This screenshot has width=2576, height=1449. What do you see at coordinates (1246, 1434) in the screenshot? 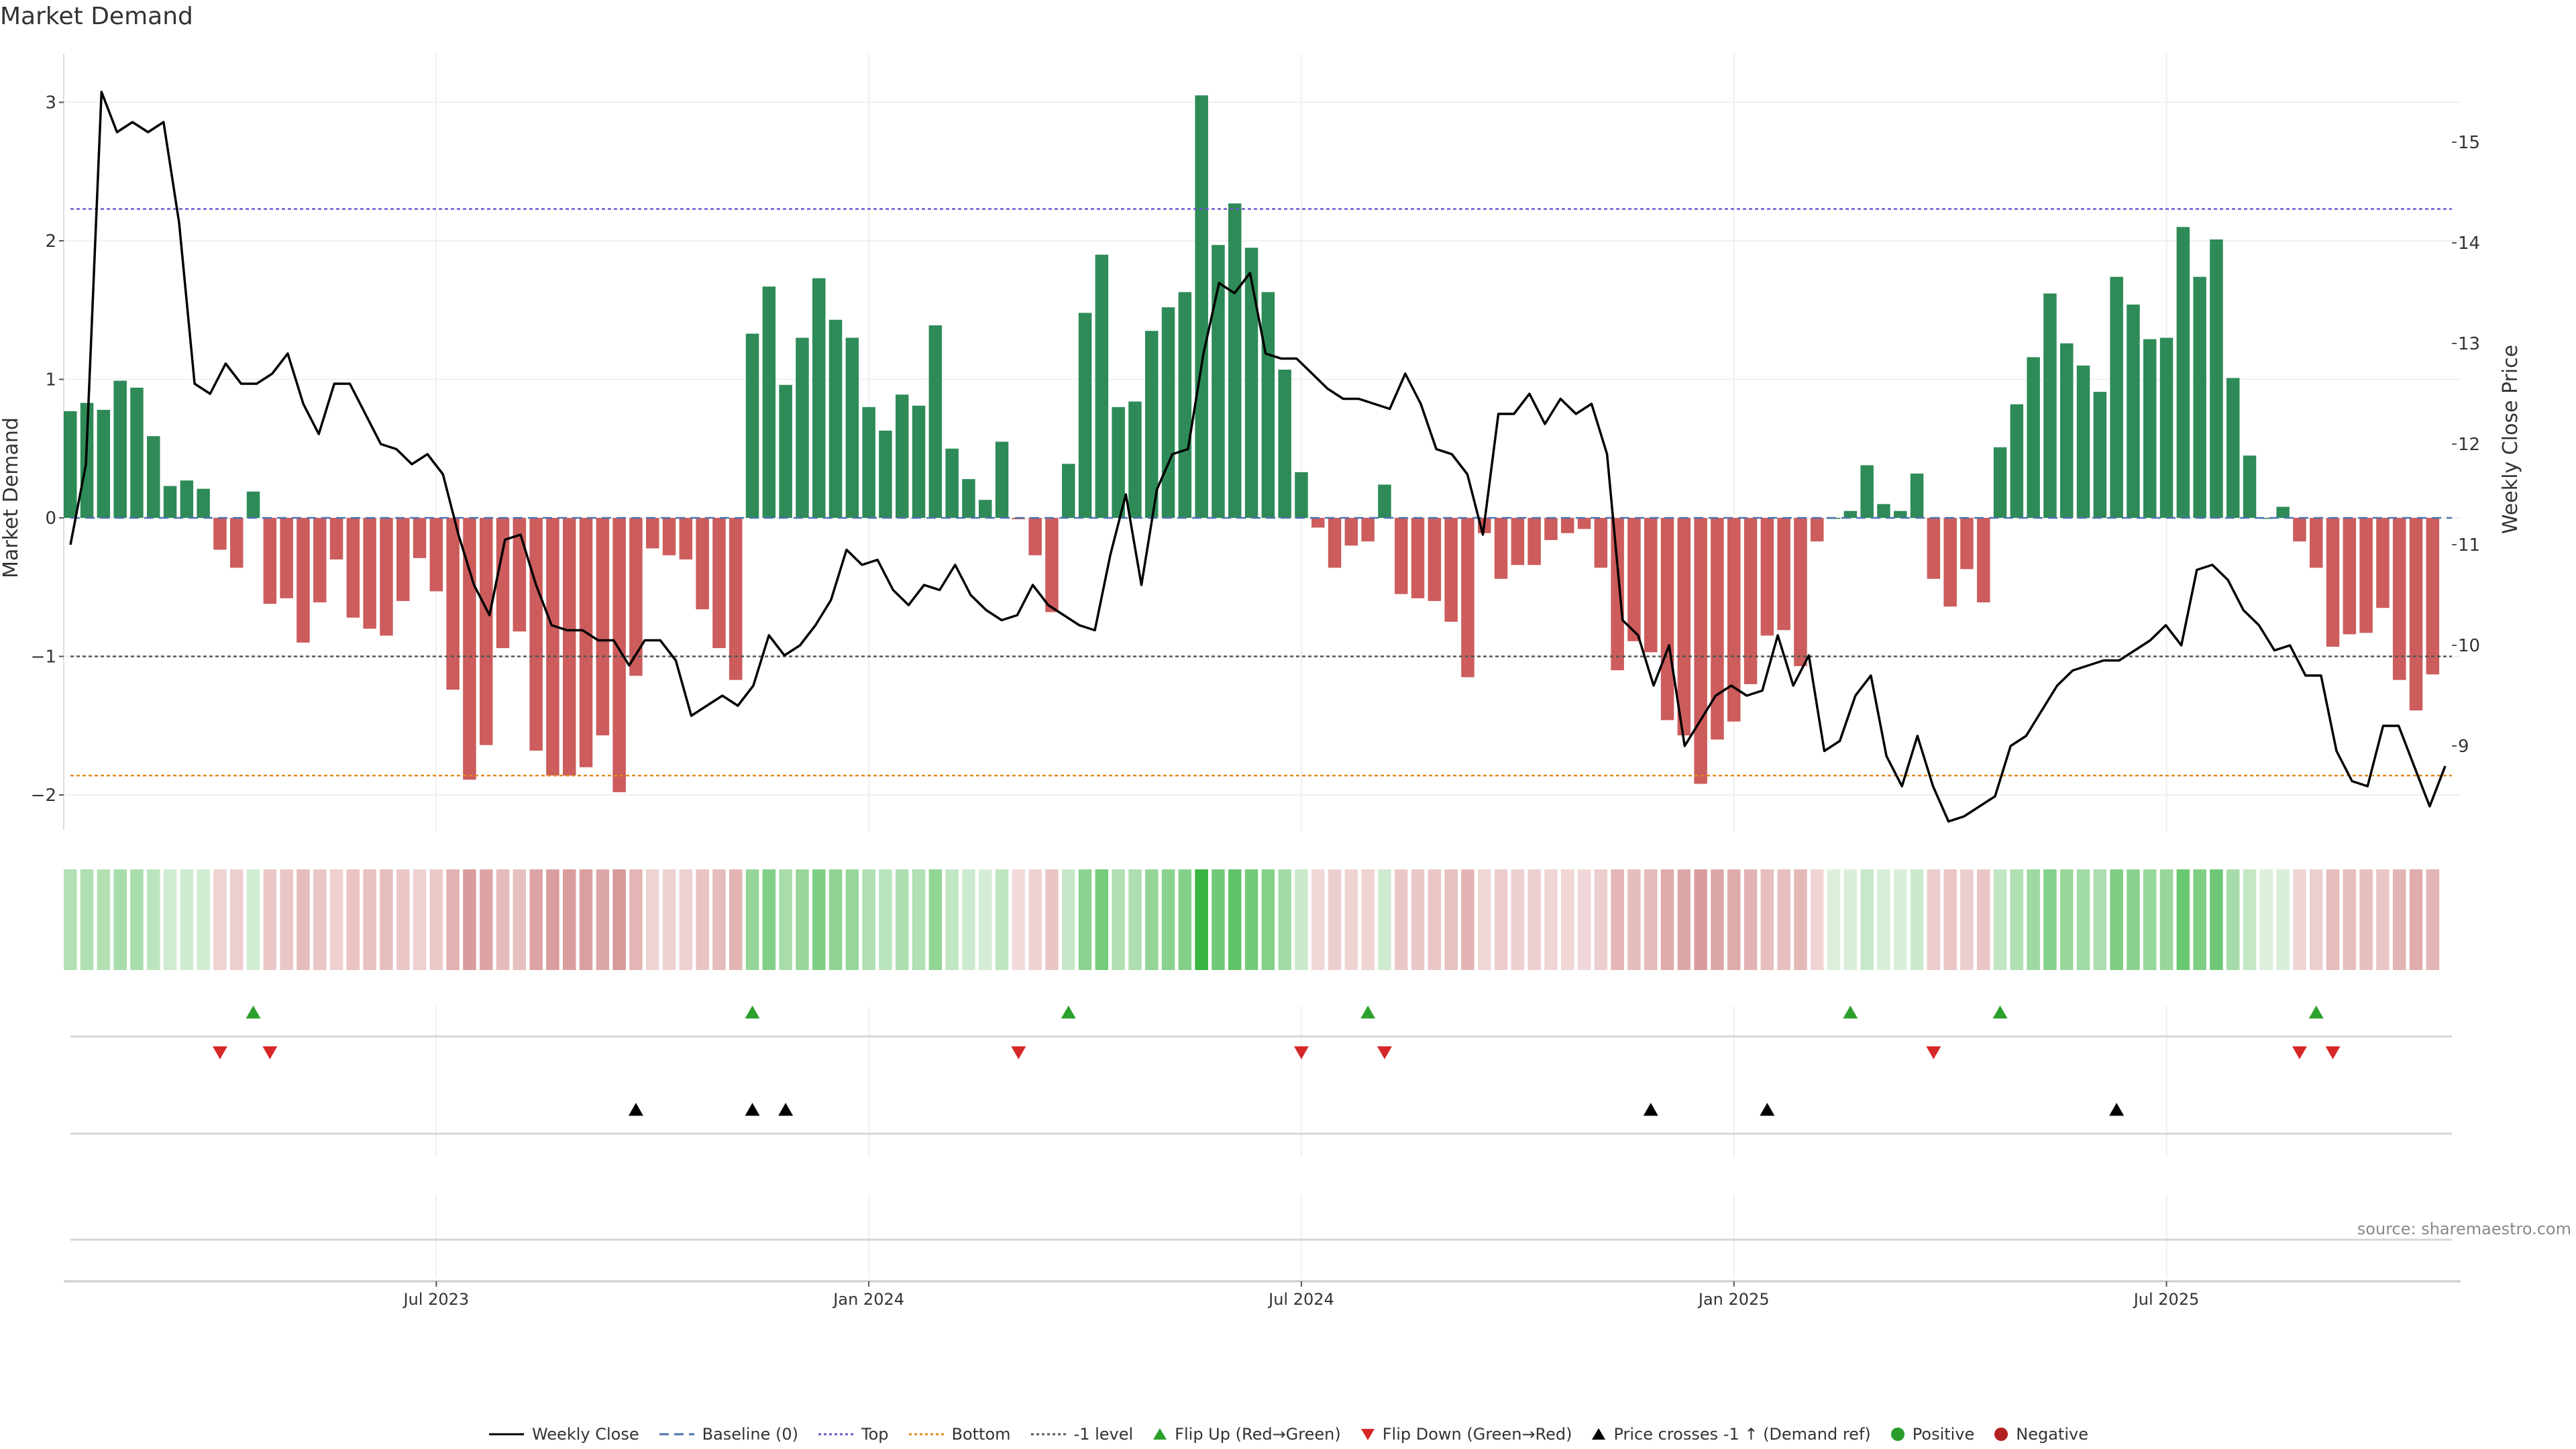
I see `legend-item: Flip Up (Red→Green)` at bounding box center [1246, 1434].